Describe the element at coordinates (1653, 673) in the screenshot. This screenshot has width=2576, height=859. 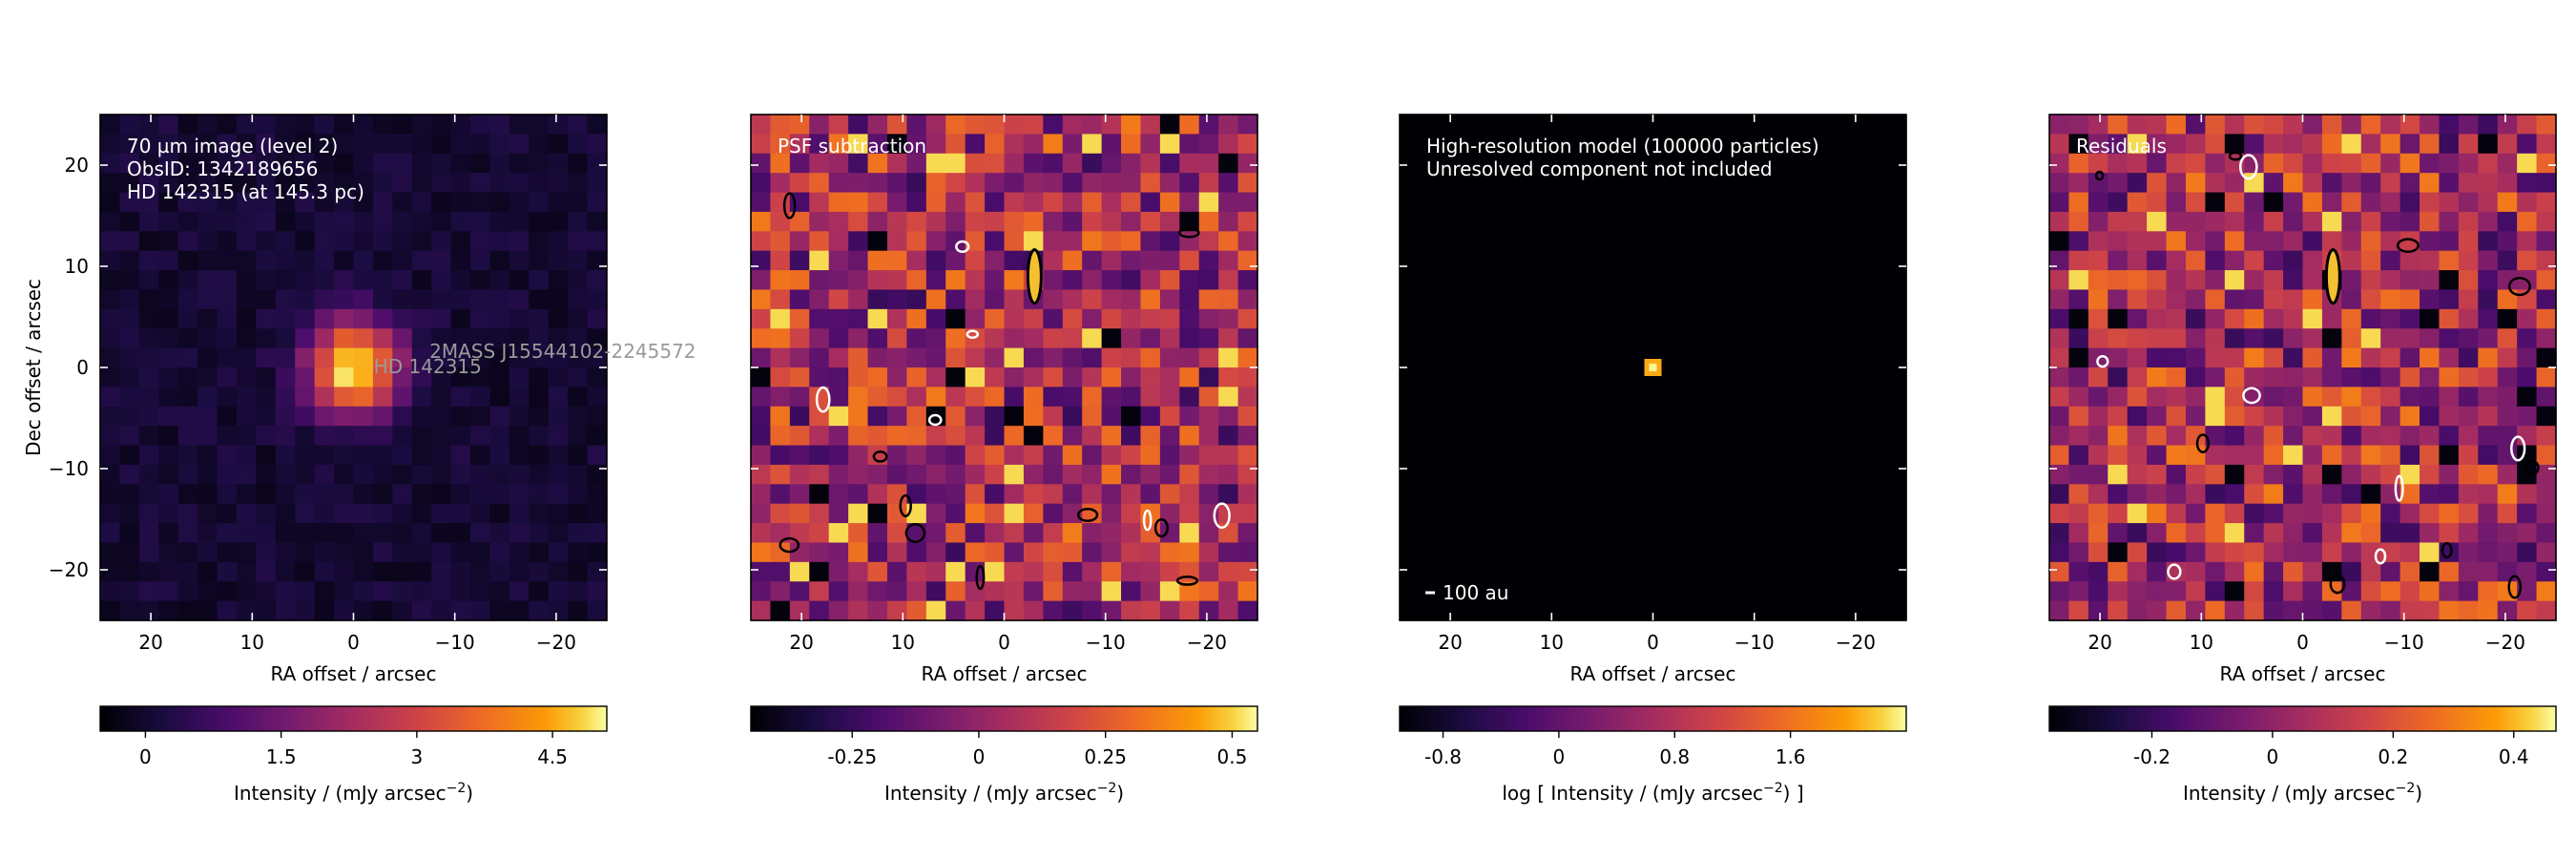
I see `x-axis-label: RA offset / arcsec` at that location.